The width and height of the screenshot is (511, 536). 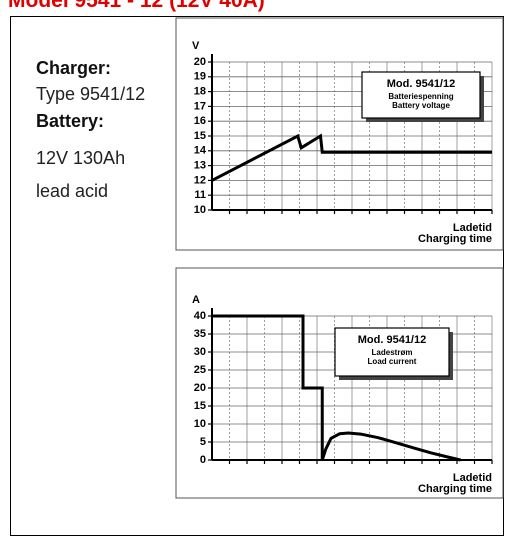 I want to click on charger-label: Charger:, so click(x=74, y=68).